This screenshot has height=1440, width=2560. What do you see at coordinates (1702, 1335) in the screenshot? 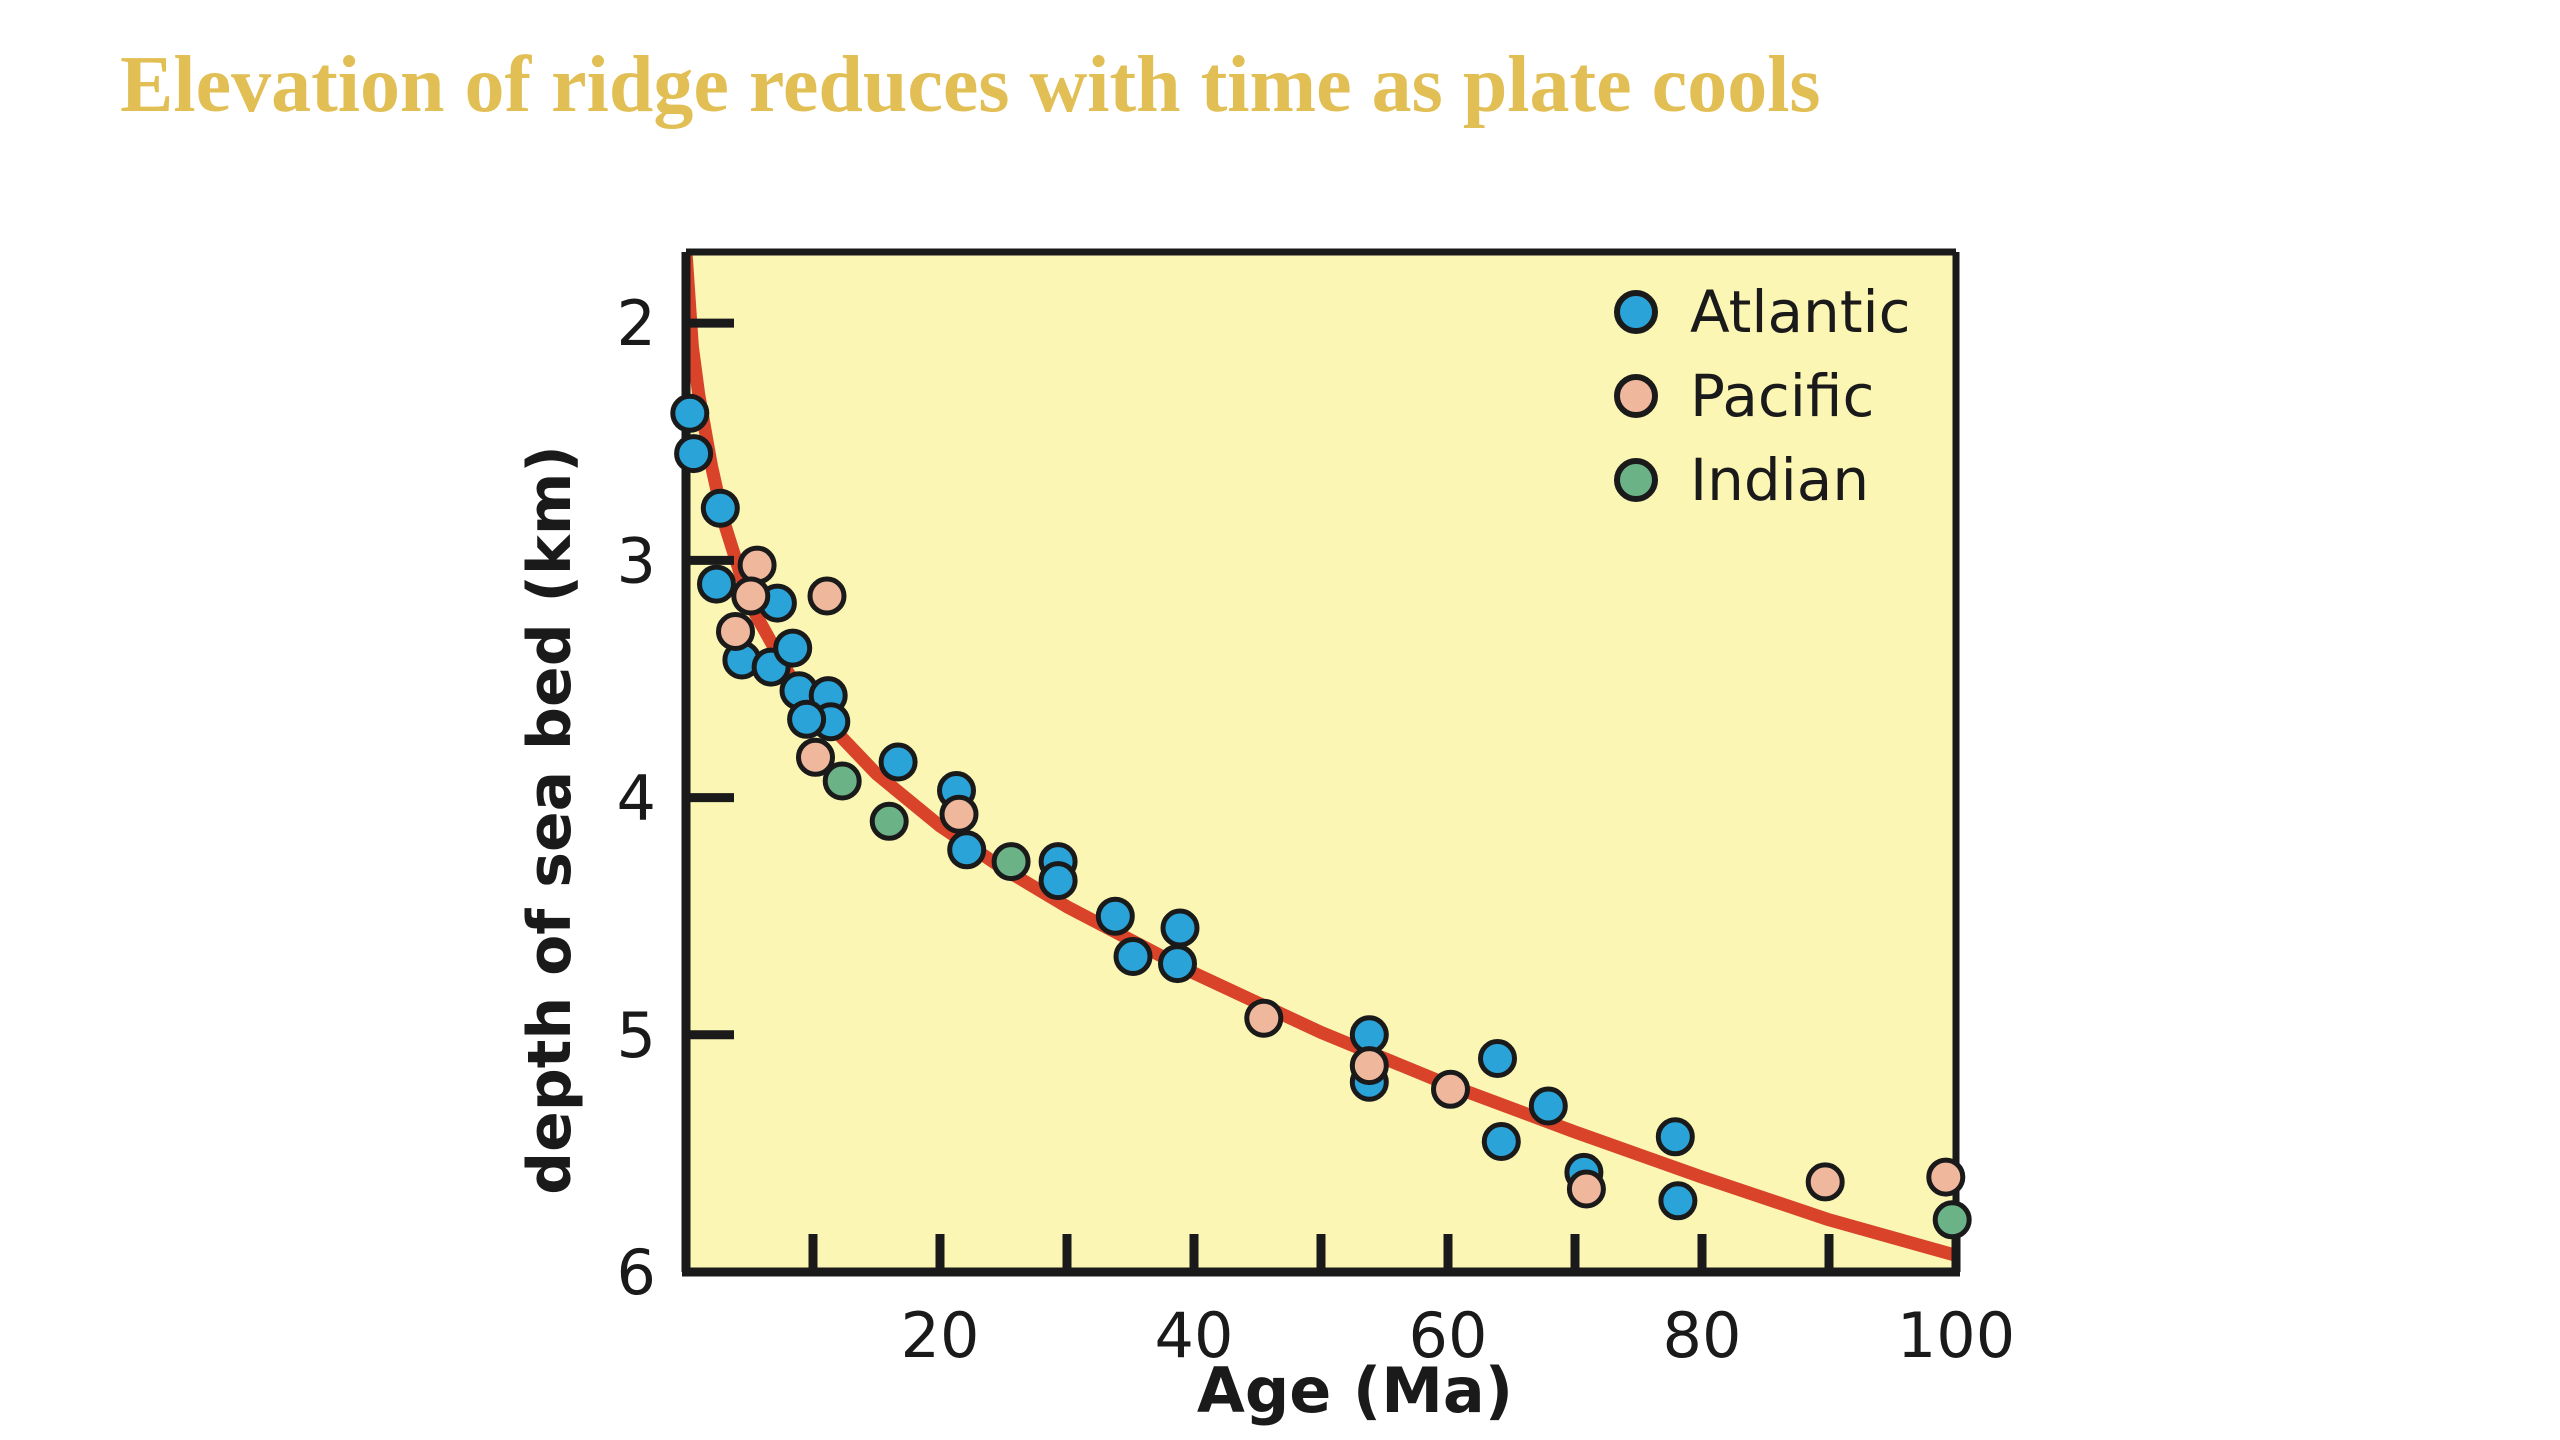
I see `x-tick-label: 80` at bounding box center [1702, 1335].